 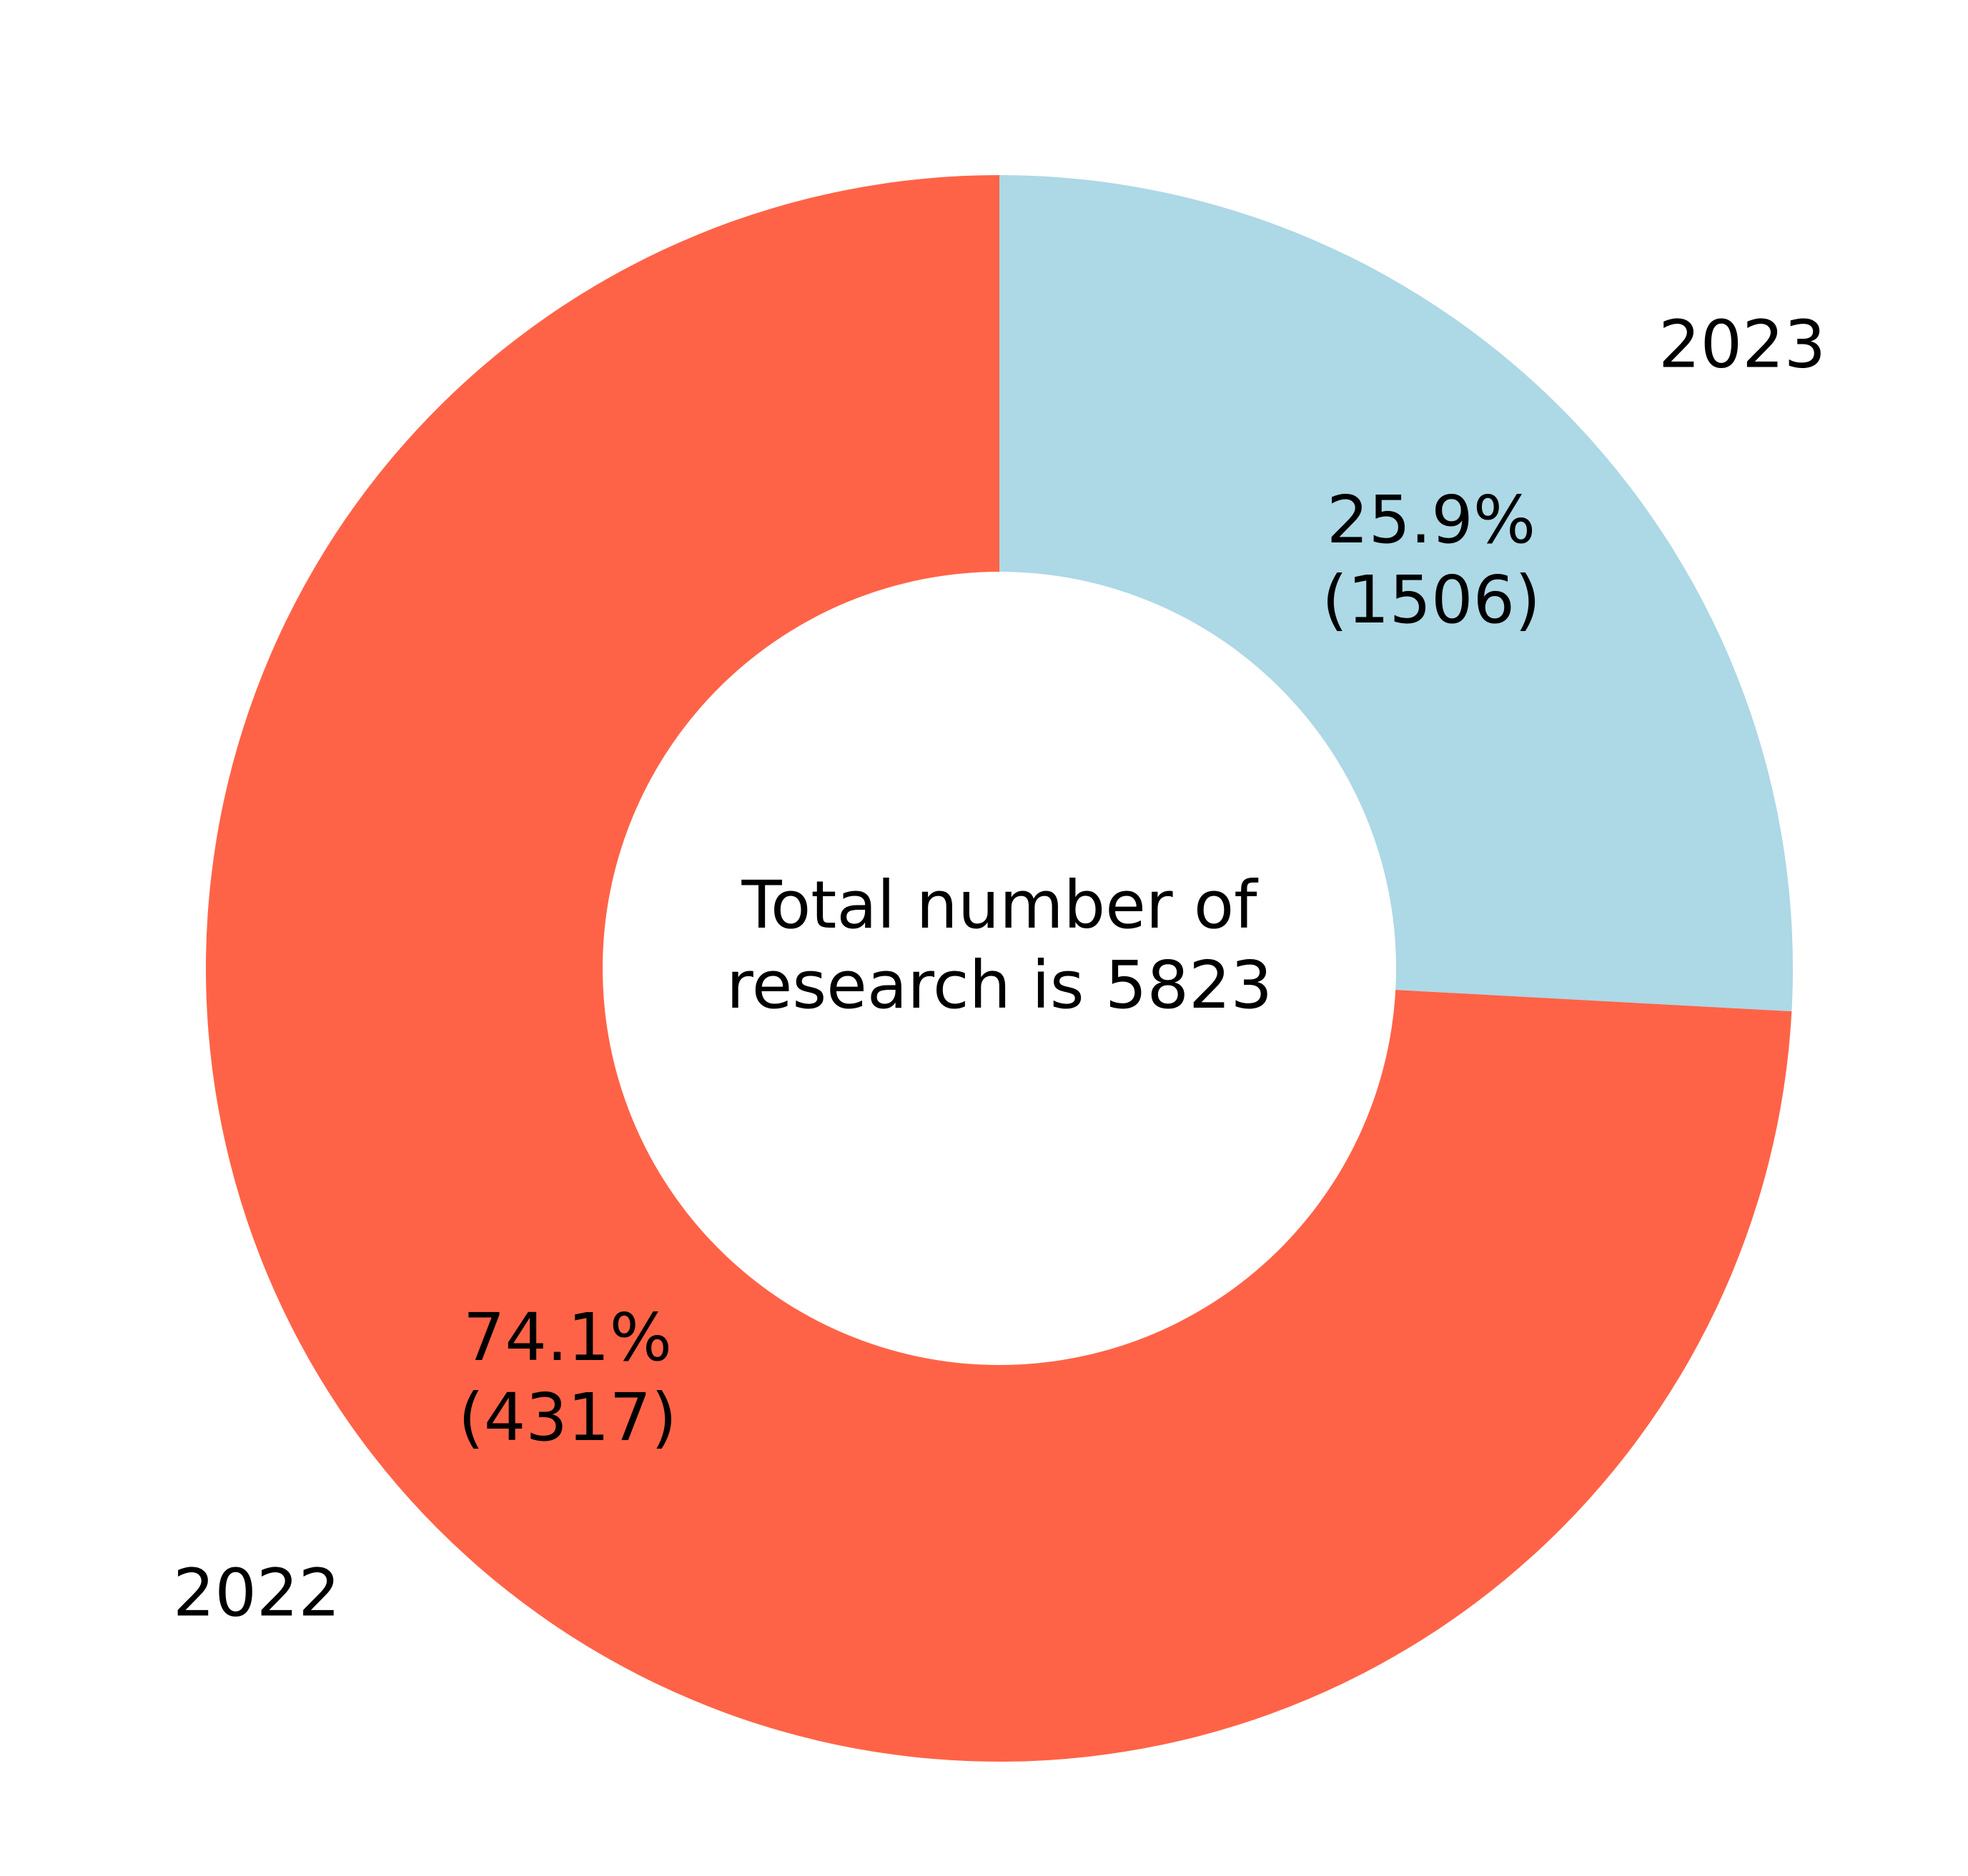 What do you see at coordinates (999, 985) in the screenshot?
I see `center-text-line-2: research is 5823` at bounding box center [999, 985].